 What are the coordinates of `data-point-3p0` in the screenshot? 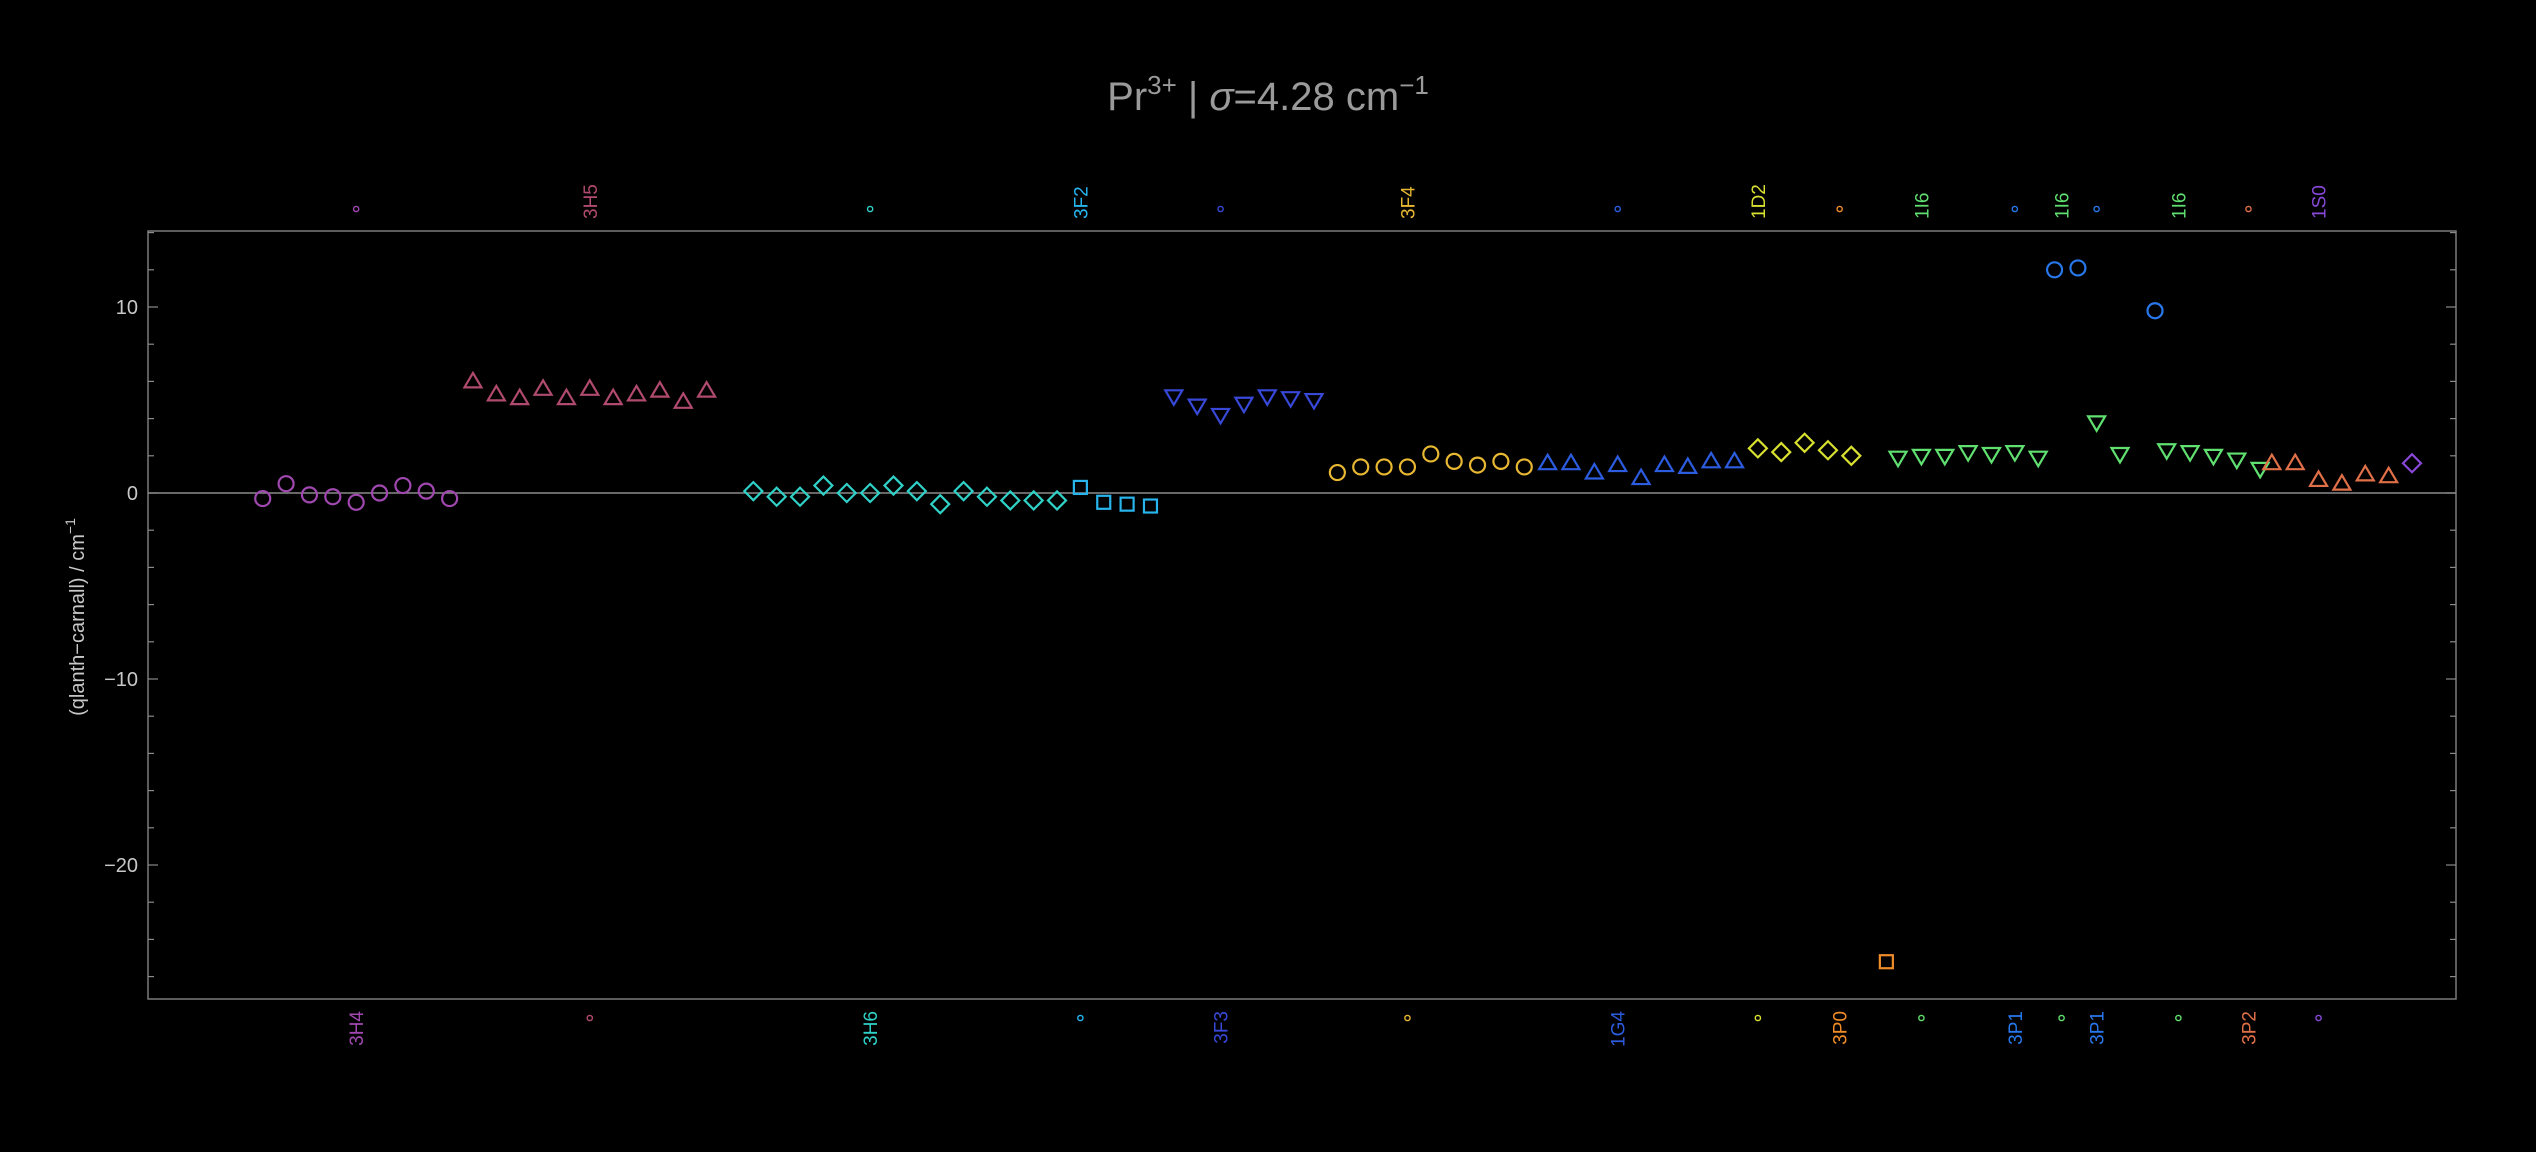 It's located at (1886, 962).